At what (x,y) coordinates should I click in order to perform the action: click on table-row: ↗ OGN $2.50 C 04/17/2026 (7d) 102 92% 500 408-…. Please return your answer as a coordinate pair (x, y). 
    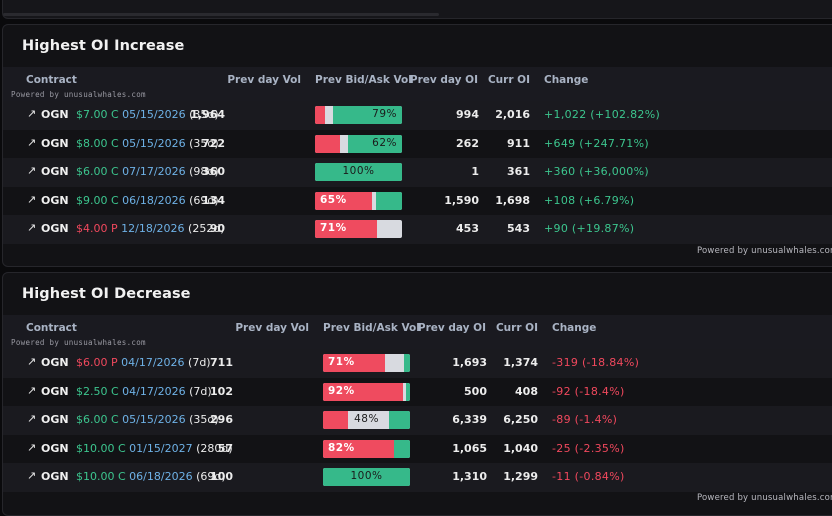
    Looking at the image, I should click on (417, 392).